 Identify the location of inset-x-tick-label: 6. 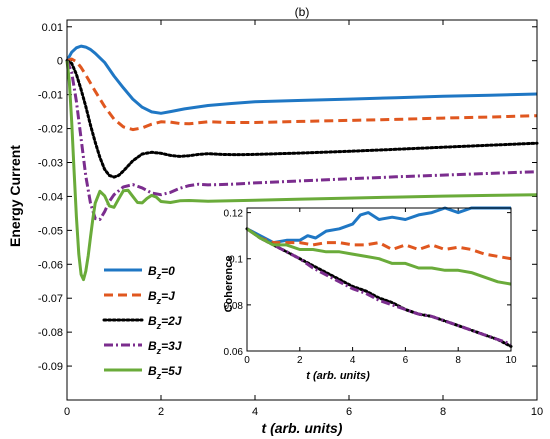
(406, 360).